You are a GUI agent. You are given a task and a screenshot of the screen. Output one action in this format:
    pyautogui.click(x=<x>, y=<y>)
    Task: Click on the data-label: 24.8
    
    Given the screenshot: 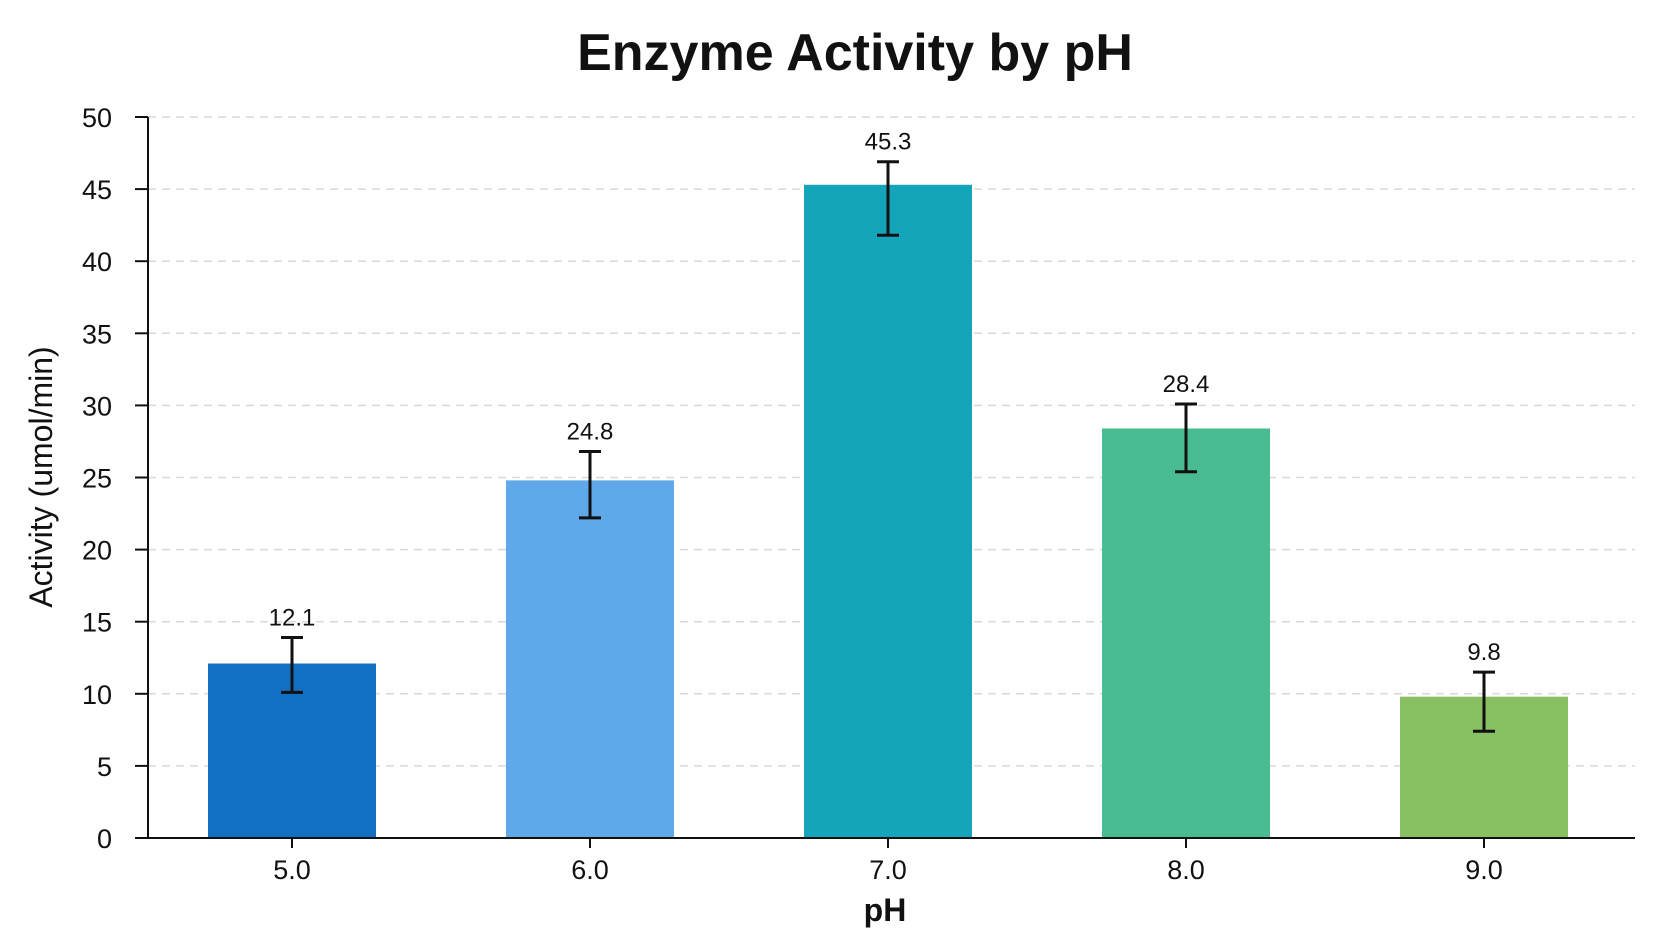 What is the action you would take?
    pyautogui.click(x=590, y=432)
    